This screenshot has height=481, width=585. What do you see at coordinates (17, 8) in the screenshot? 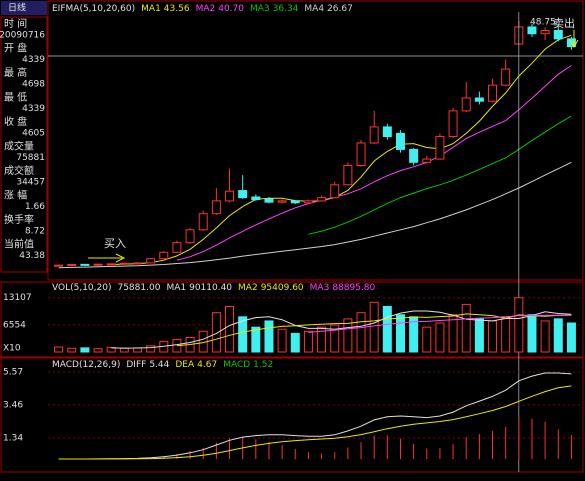
I see `tab: 日线` at bounding box center [17, 8].